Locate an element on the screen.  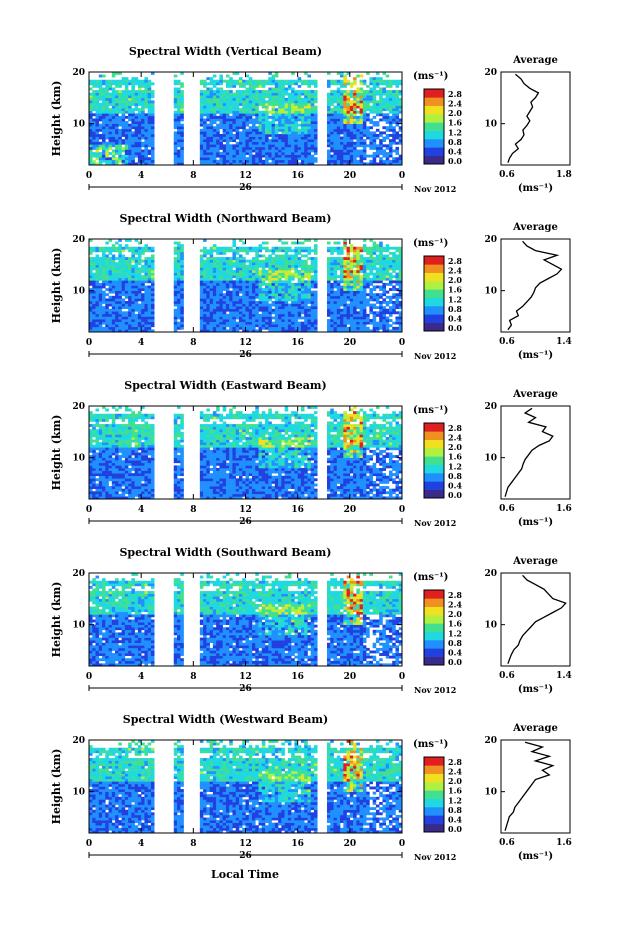
avg-profile-line is located at coordinates (523, 118).